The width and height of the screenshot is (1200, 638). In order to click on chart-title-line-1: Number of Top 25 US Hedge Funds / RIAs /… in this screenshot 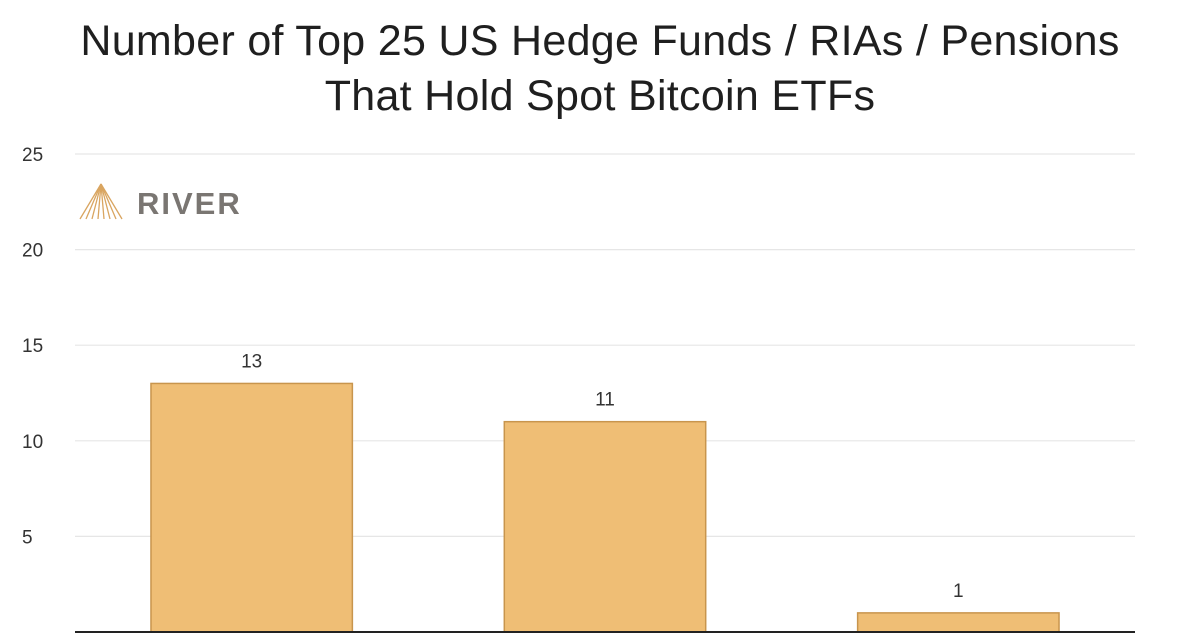, I will do `click(600, 41)`.